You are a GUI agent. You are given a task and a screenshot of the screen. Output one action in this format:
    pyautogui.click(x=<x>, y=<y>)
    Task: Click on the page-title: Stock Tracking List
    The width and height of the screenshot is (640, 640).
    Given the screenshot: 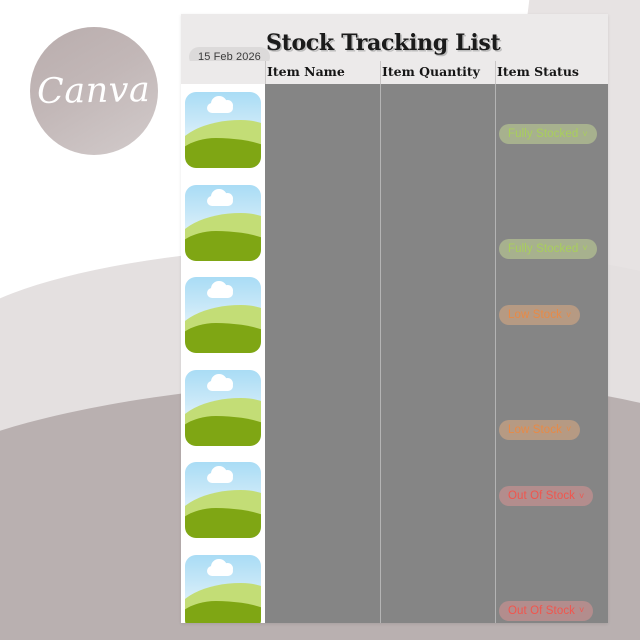 What is the action you would take?
    pyautogui.click(x=383, y=43)
    